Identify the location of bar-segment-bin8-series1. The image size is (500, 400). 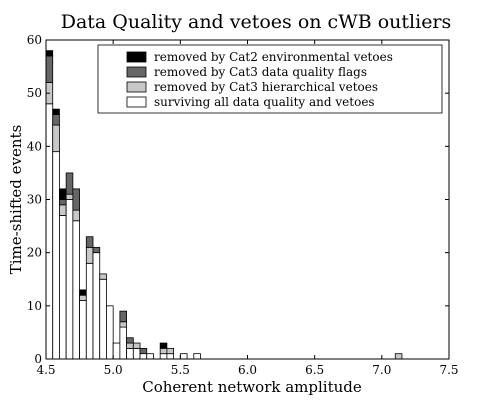
(103, 276).